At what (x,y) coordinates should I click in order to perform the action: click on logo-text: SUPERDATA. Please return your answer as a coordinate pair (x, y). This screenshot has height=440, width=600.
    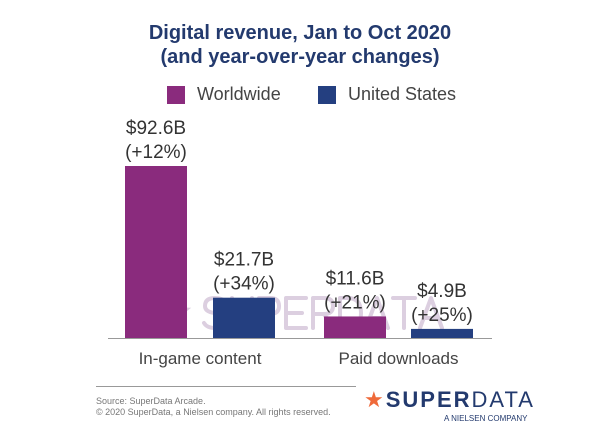
    Looking at the image, I should click on (460, 399).